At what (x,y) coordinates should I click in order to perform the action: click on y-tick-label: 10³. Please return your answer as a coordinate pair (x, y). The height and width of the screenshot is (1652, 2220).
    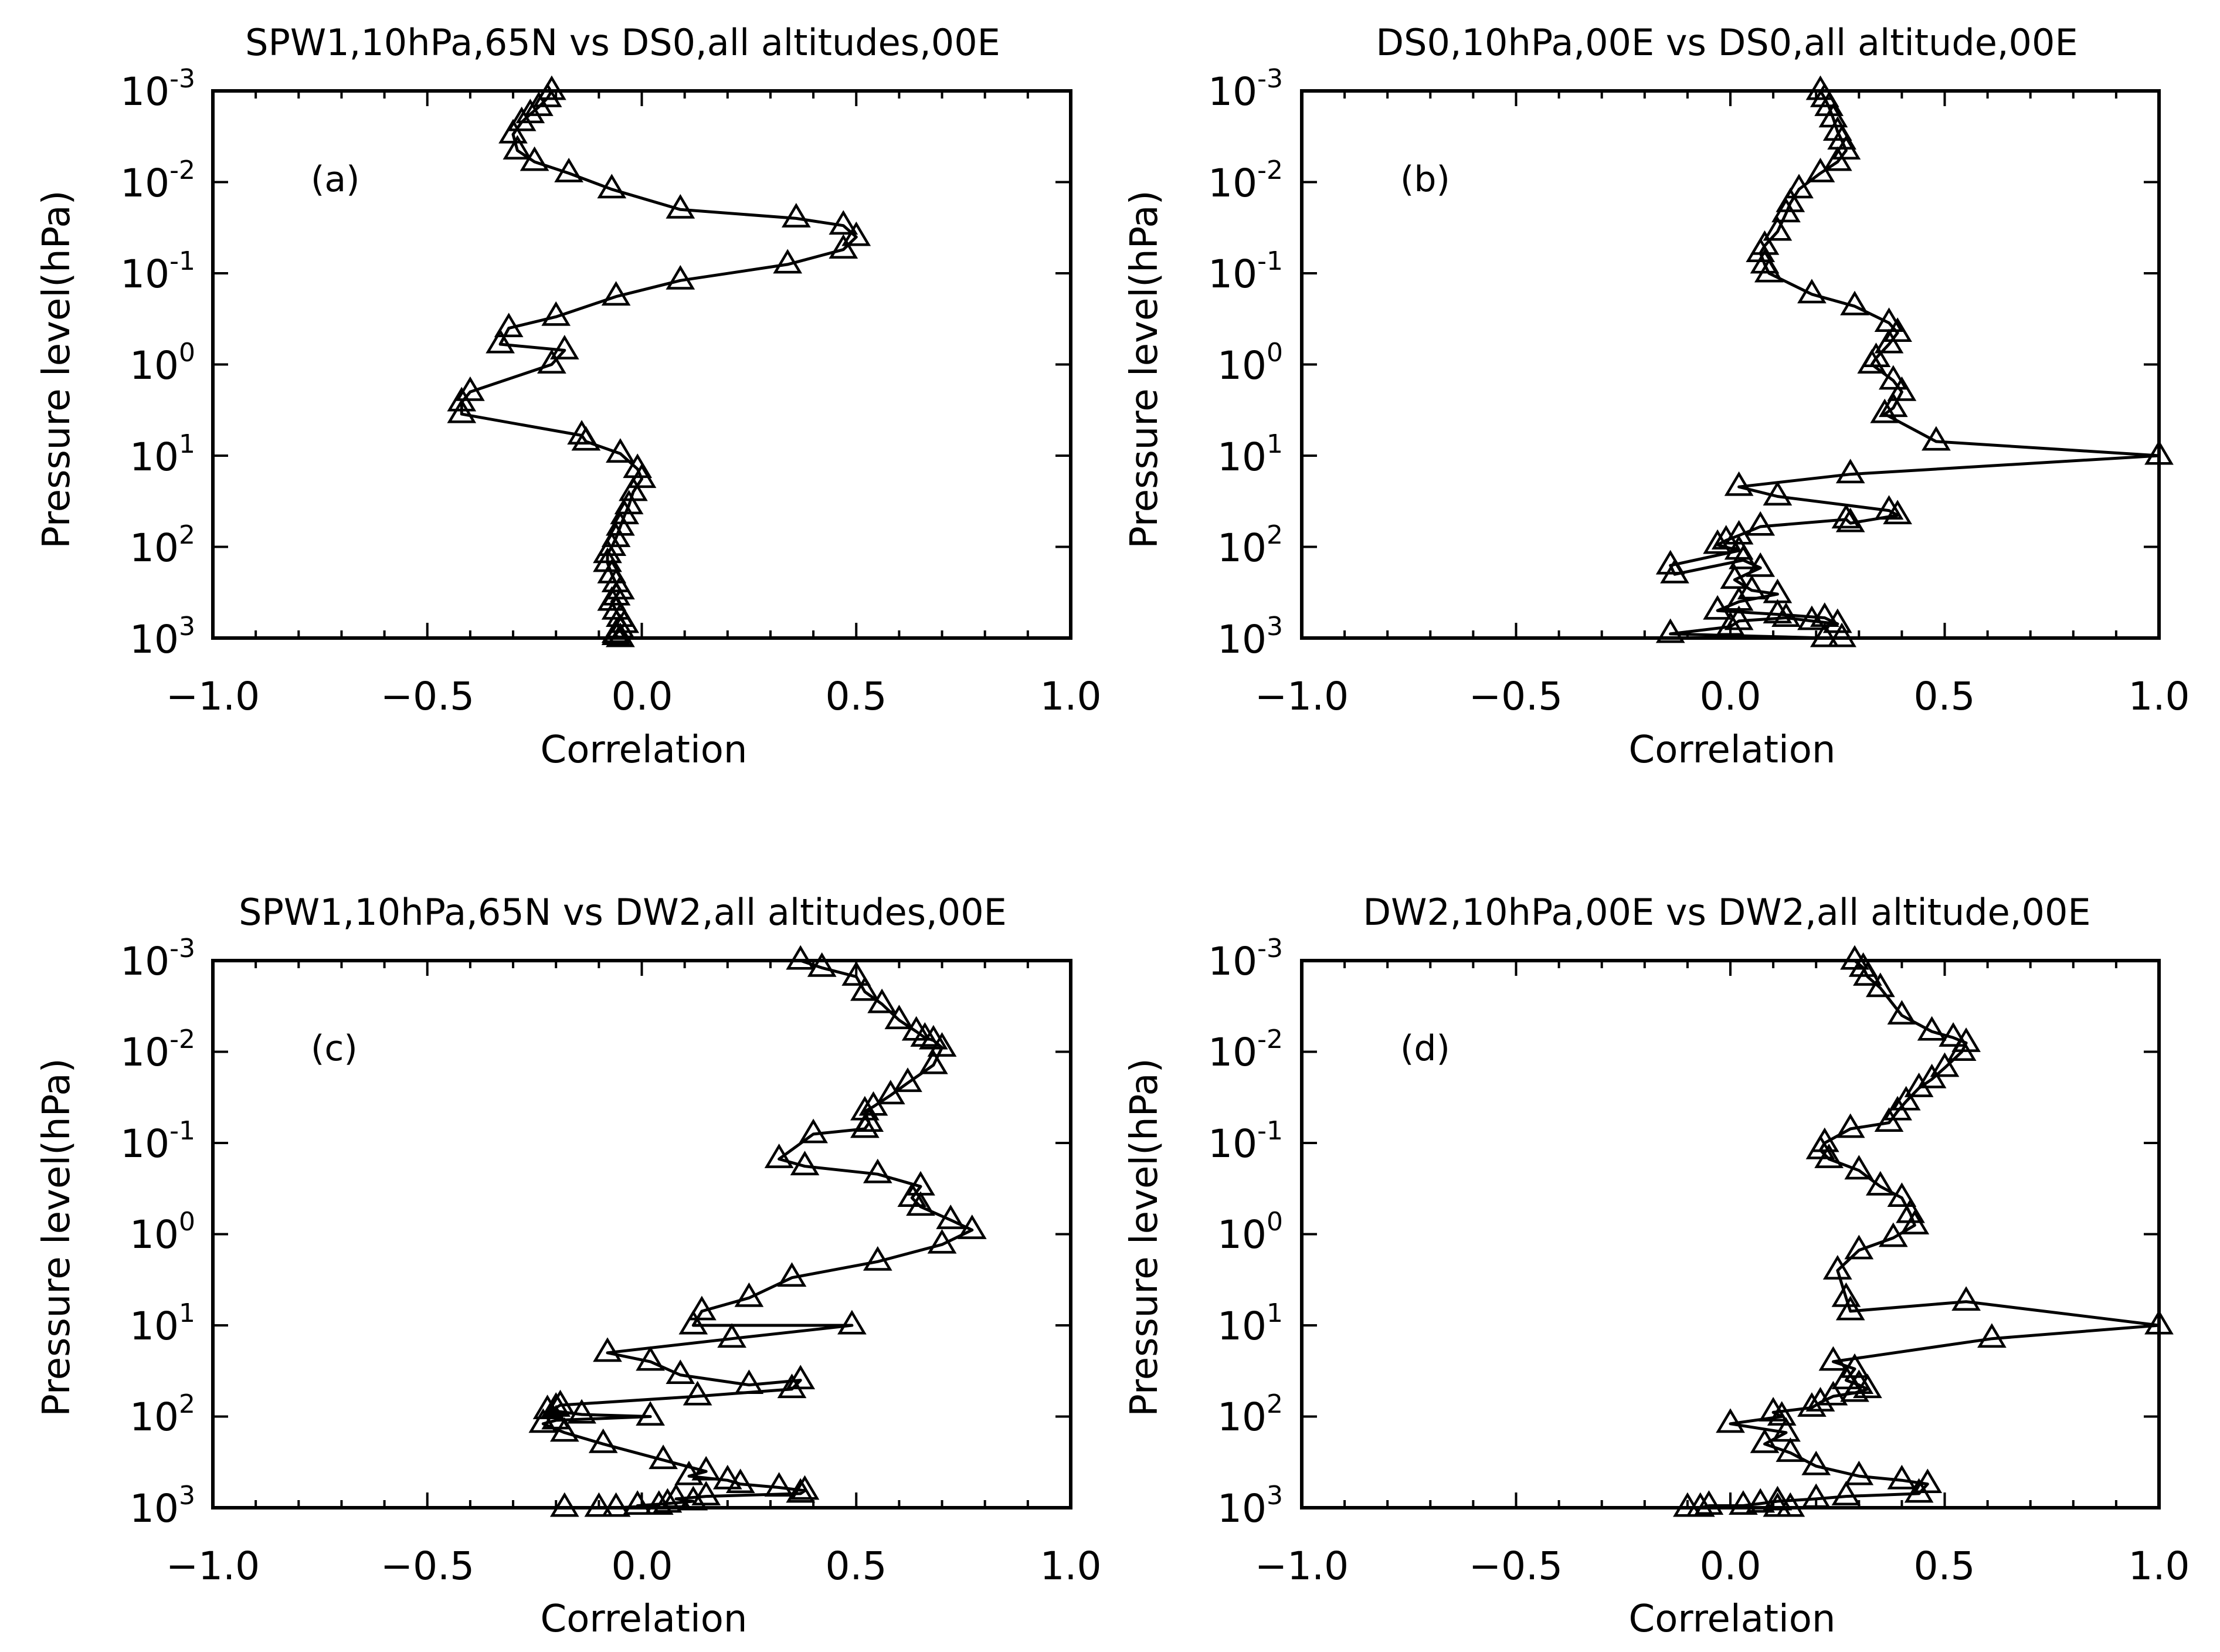
    Looking at the image, I should click on (162, 1506).